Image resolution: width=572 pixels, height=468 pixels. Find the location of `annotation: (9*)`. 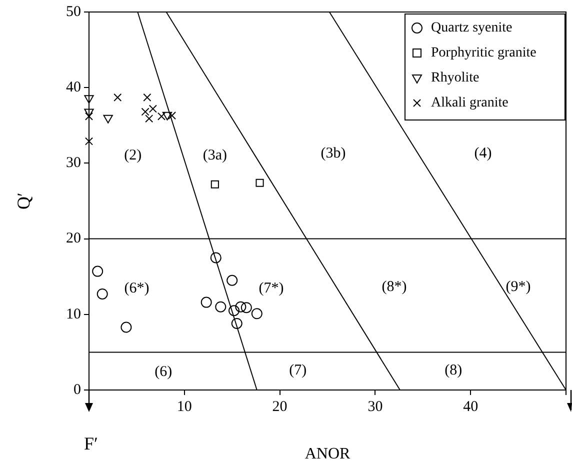

annotation: (9*) is located at coordinates (518, 287).